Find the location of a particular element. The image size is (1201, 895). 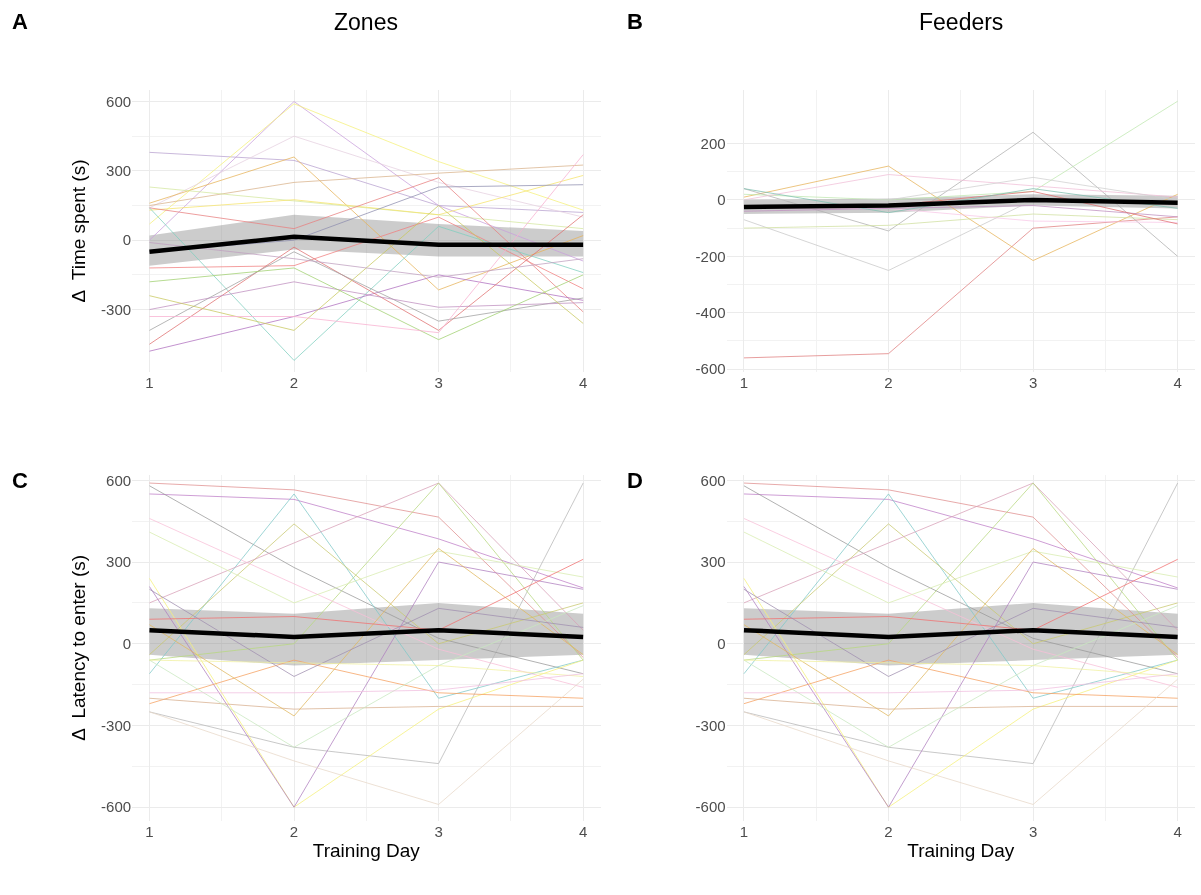

y-axis-title: Δ Time spent (s) is located at coordinates (78, 231).